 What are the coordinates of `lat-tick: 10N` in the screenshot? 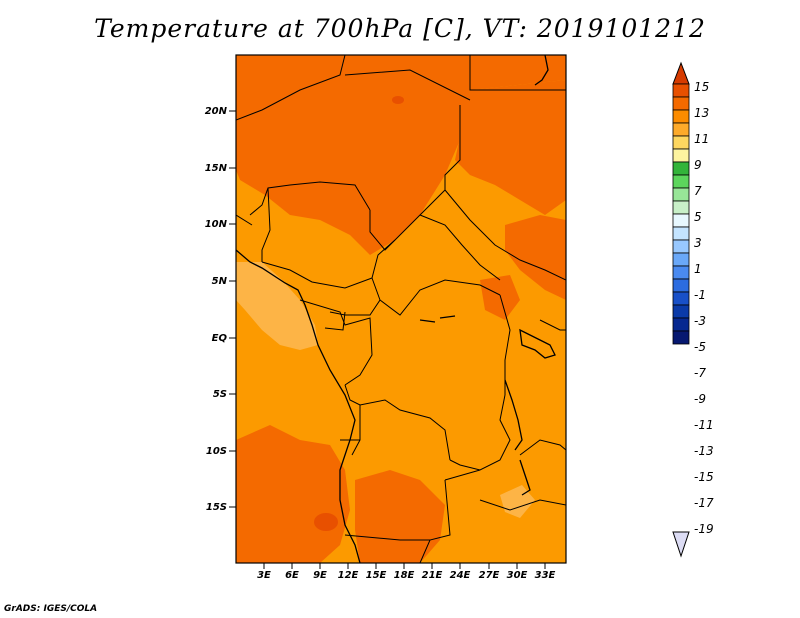 It's located at (220, 224).